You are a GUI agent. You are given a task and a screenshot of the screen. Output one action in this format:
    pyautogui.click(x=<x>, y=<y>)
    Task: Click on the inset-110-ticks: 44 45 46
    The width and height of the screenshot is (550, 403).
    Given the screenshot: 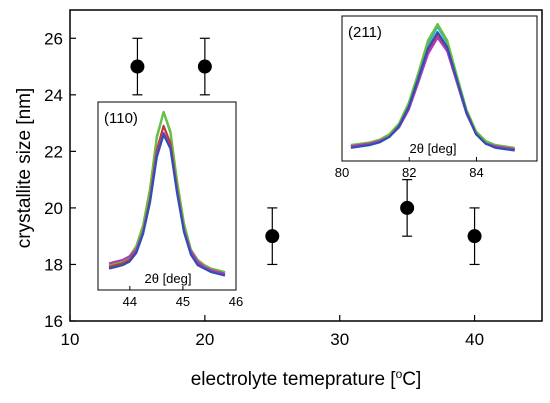 What is the action you would take?
    pyautogui.click(x=183, y=297)
    